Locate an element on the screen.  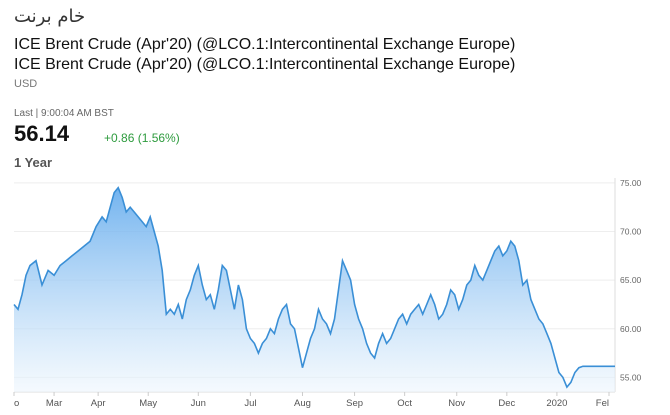
x-tick-label: Jul is located at coordinates (250, 403).